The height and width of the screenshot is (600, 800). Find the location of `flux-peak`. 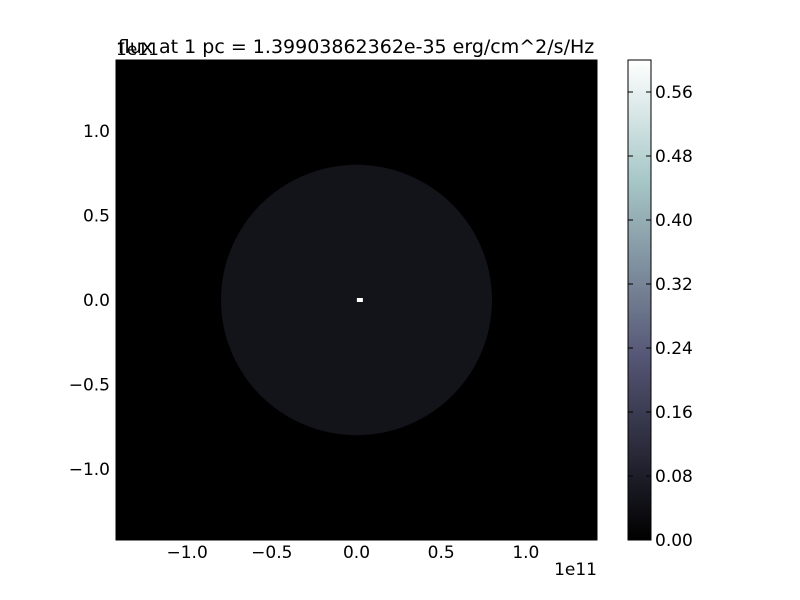

flux-peak is located at coordinates (359, 300).